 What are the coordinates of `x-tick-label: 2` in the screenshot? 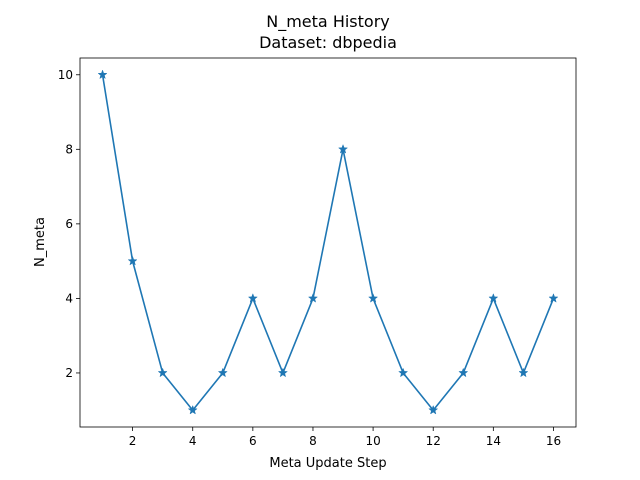 It's located at (133, 441).